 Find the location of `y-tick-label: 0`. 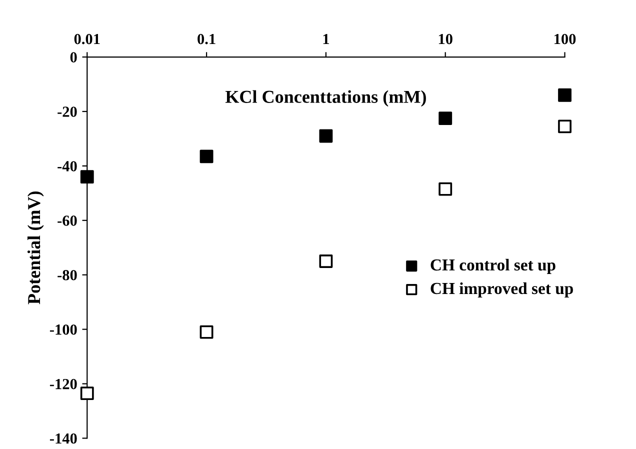

y-tick-label: 0 is located at coordinates (73, 57).